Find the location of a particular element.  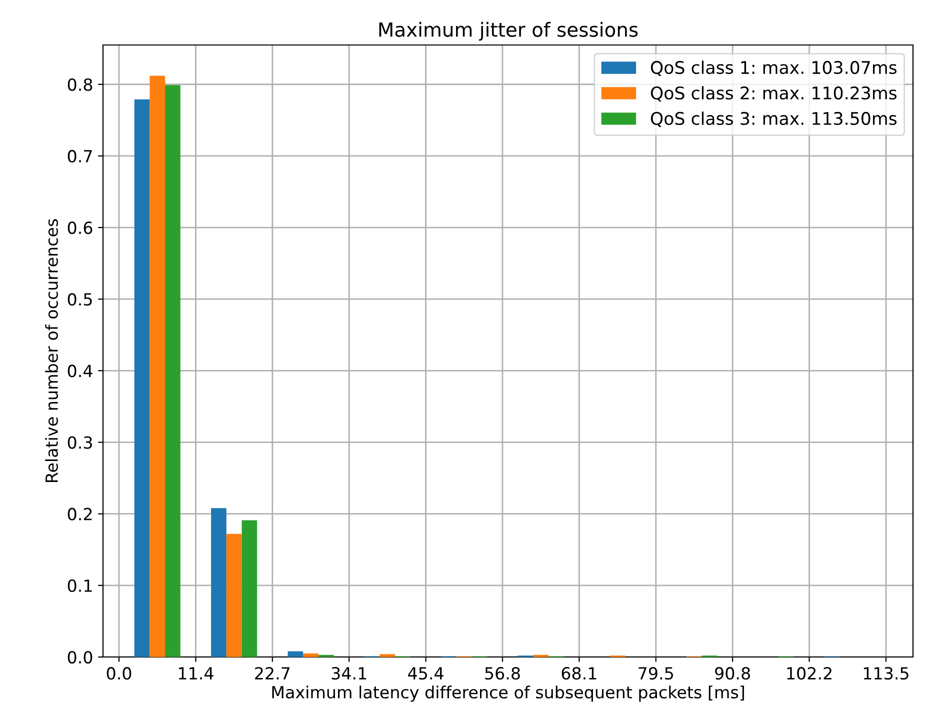

x-tick-label: 0.0 is located at coordinates (119, 673).